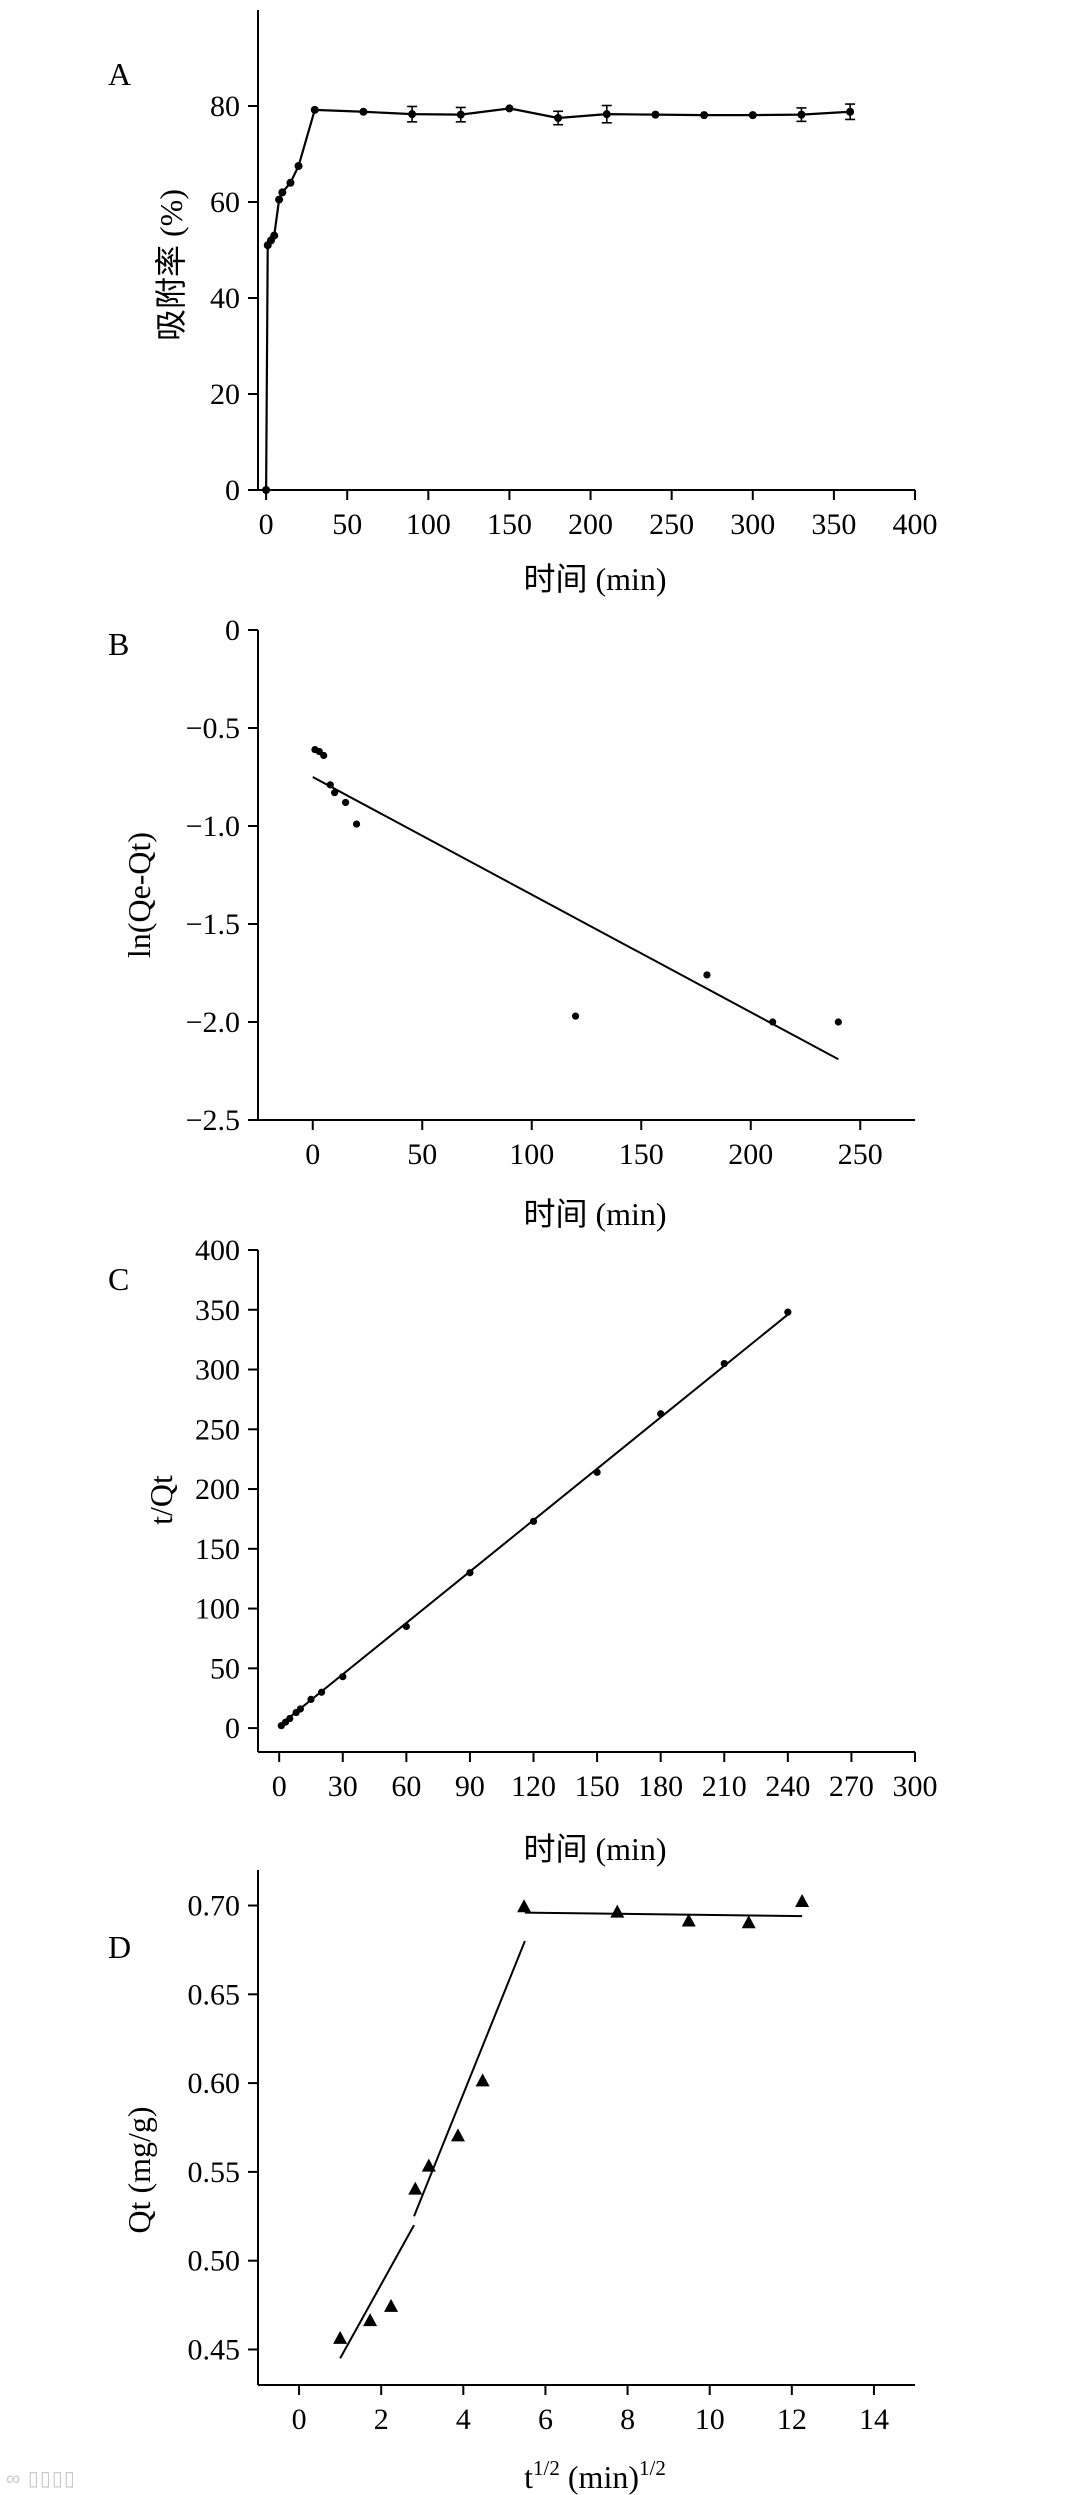 Image resolution: width=1080 pixels, height=2495 pixels. Describe the element at coordinates (652, 2468) in the screenshot. I see `panel-d-x-title-sup2: 1/2` at that location.